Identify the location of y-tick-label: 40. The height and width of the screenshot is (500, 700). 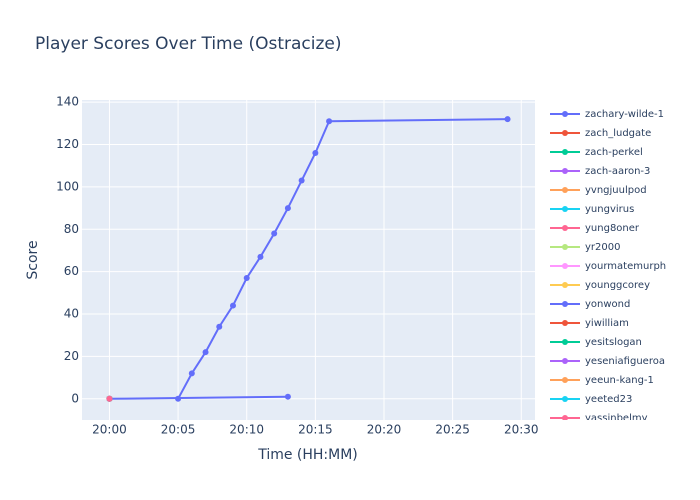
(71, 314).